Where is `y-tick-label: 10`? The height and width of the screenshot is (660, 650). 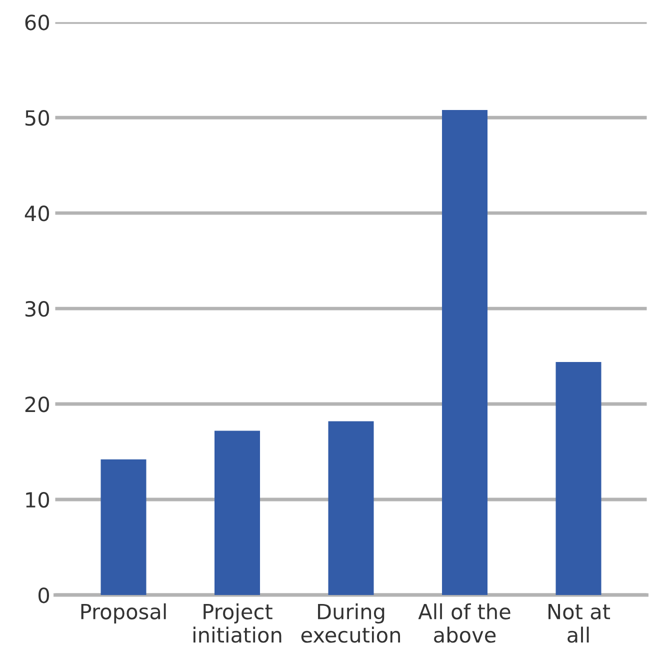 y-tick-label: 10 is located at coordinates (38, 500).